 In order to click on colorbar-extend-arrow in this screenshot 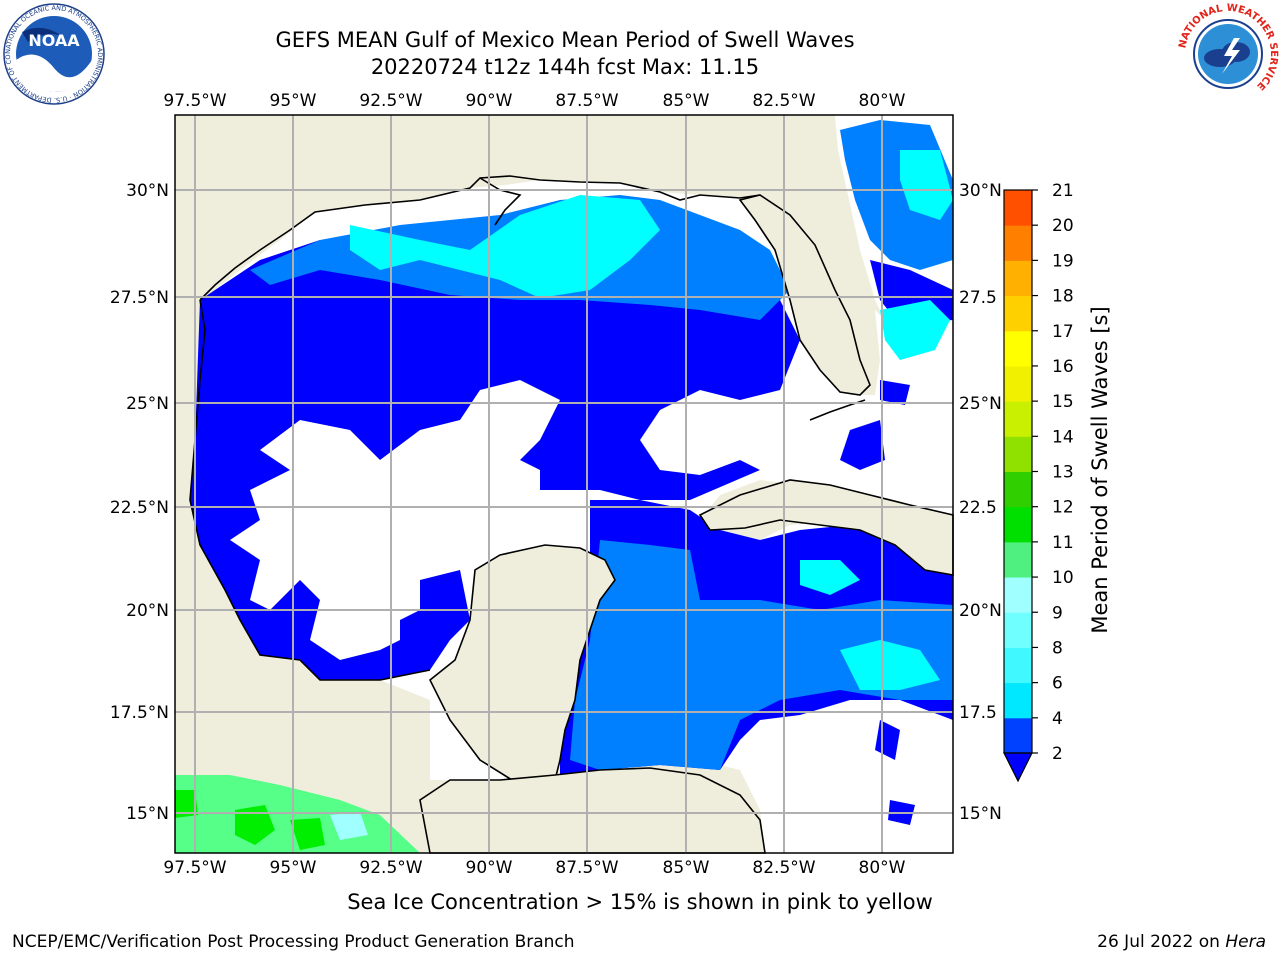, I will do `click(1018, 767)`.